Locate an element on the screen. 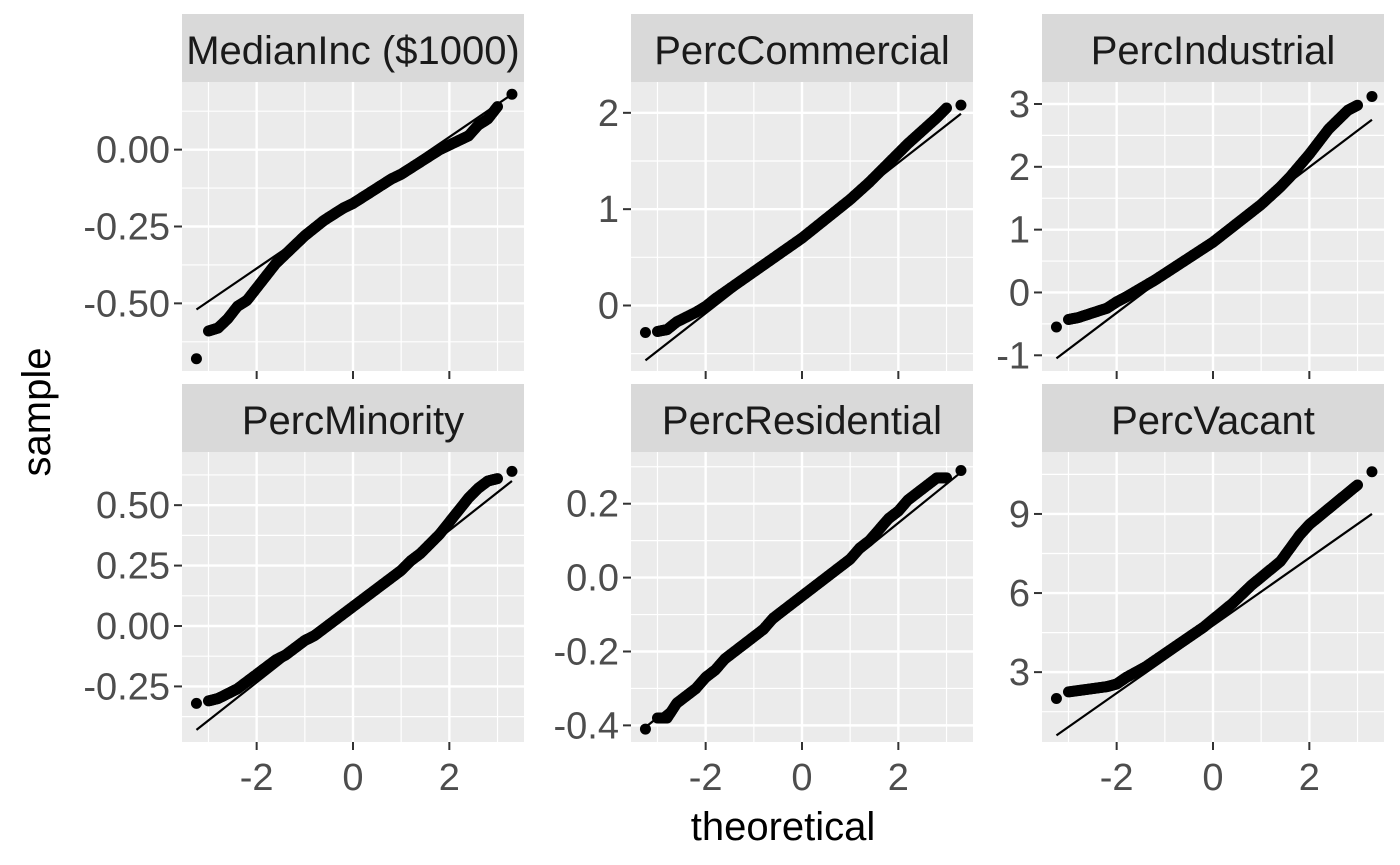  facet-title: PercResidential is located at coordinates (802, 421).